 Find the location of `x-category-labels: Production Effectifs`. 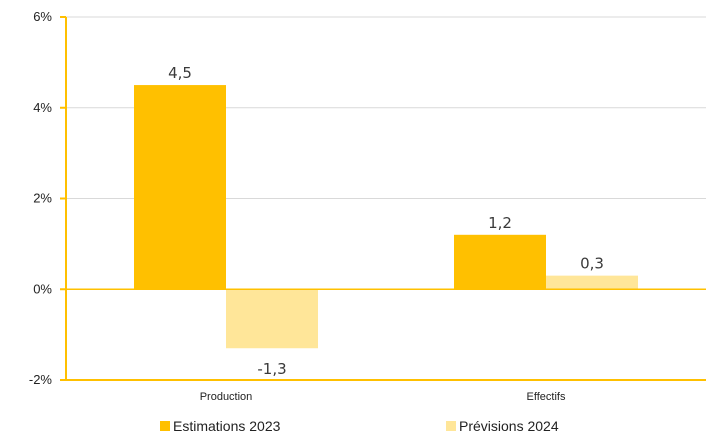

x-category-labels: Production Effectifs is located at coordinates (383, 397).